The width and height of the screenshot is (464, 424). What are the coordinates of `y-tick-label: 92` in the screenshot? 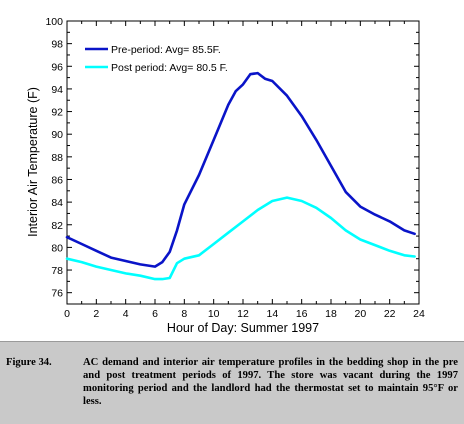 It's located at (57, 113).